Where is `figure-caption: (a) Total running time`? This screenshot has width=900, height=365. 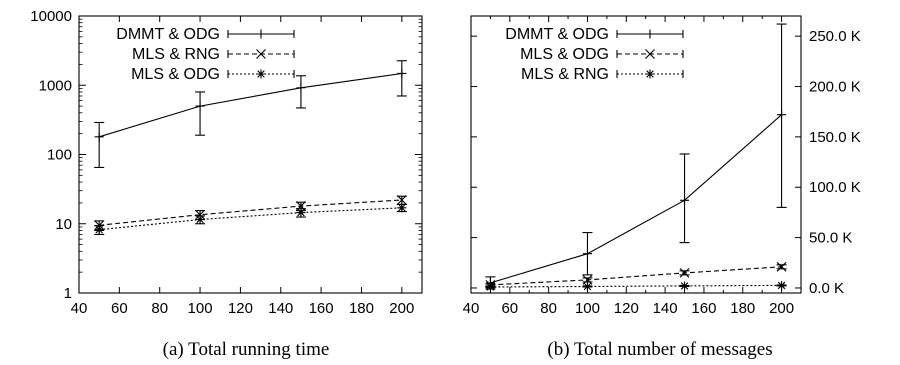
figure-caption: (a) Total running time is located at coordinates (246, 349).